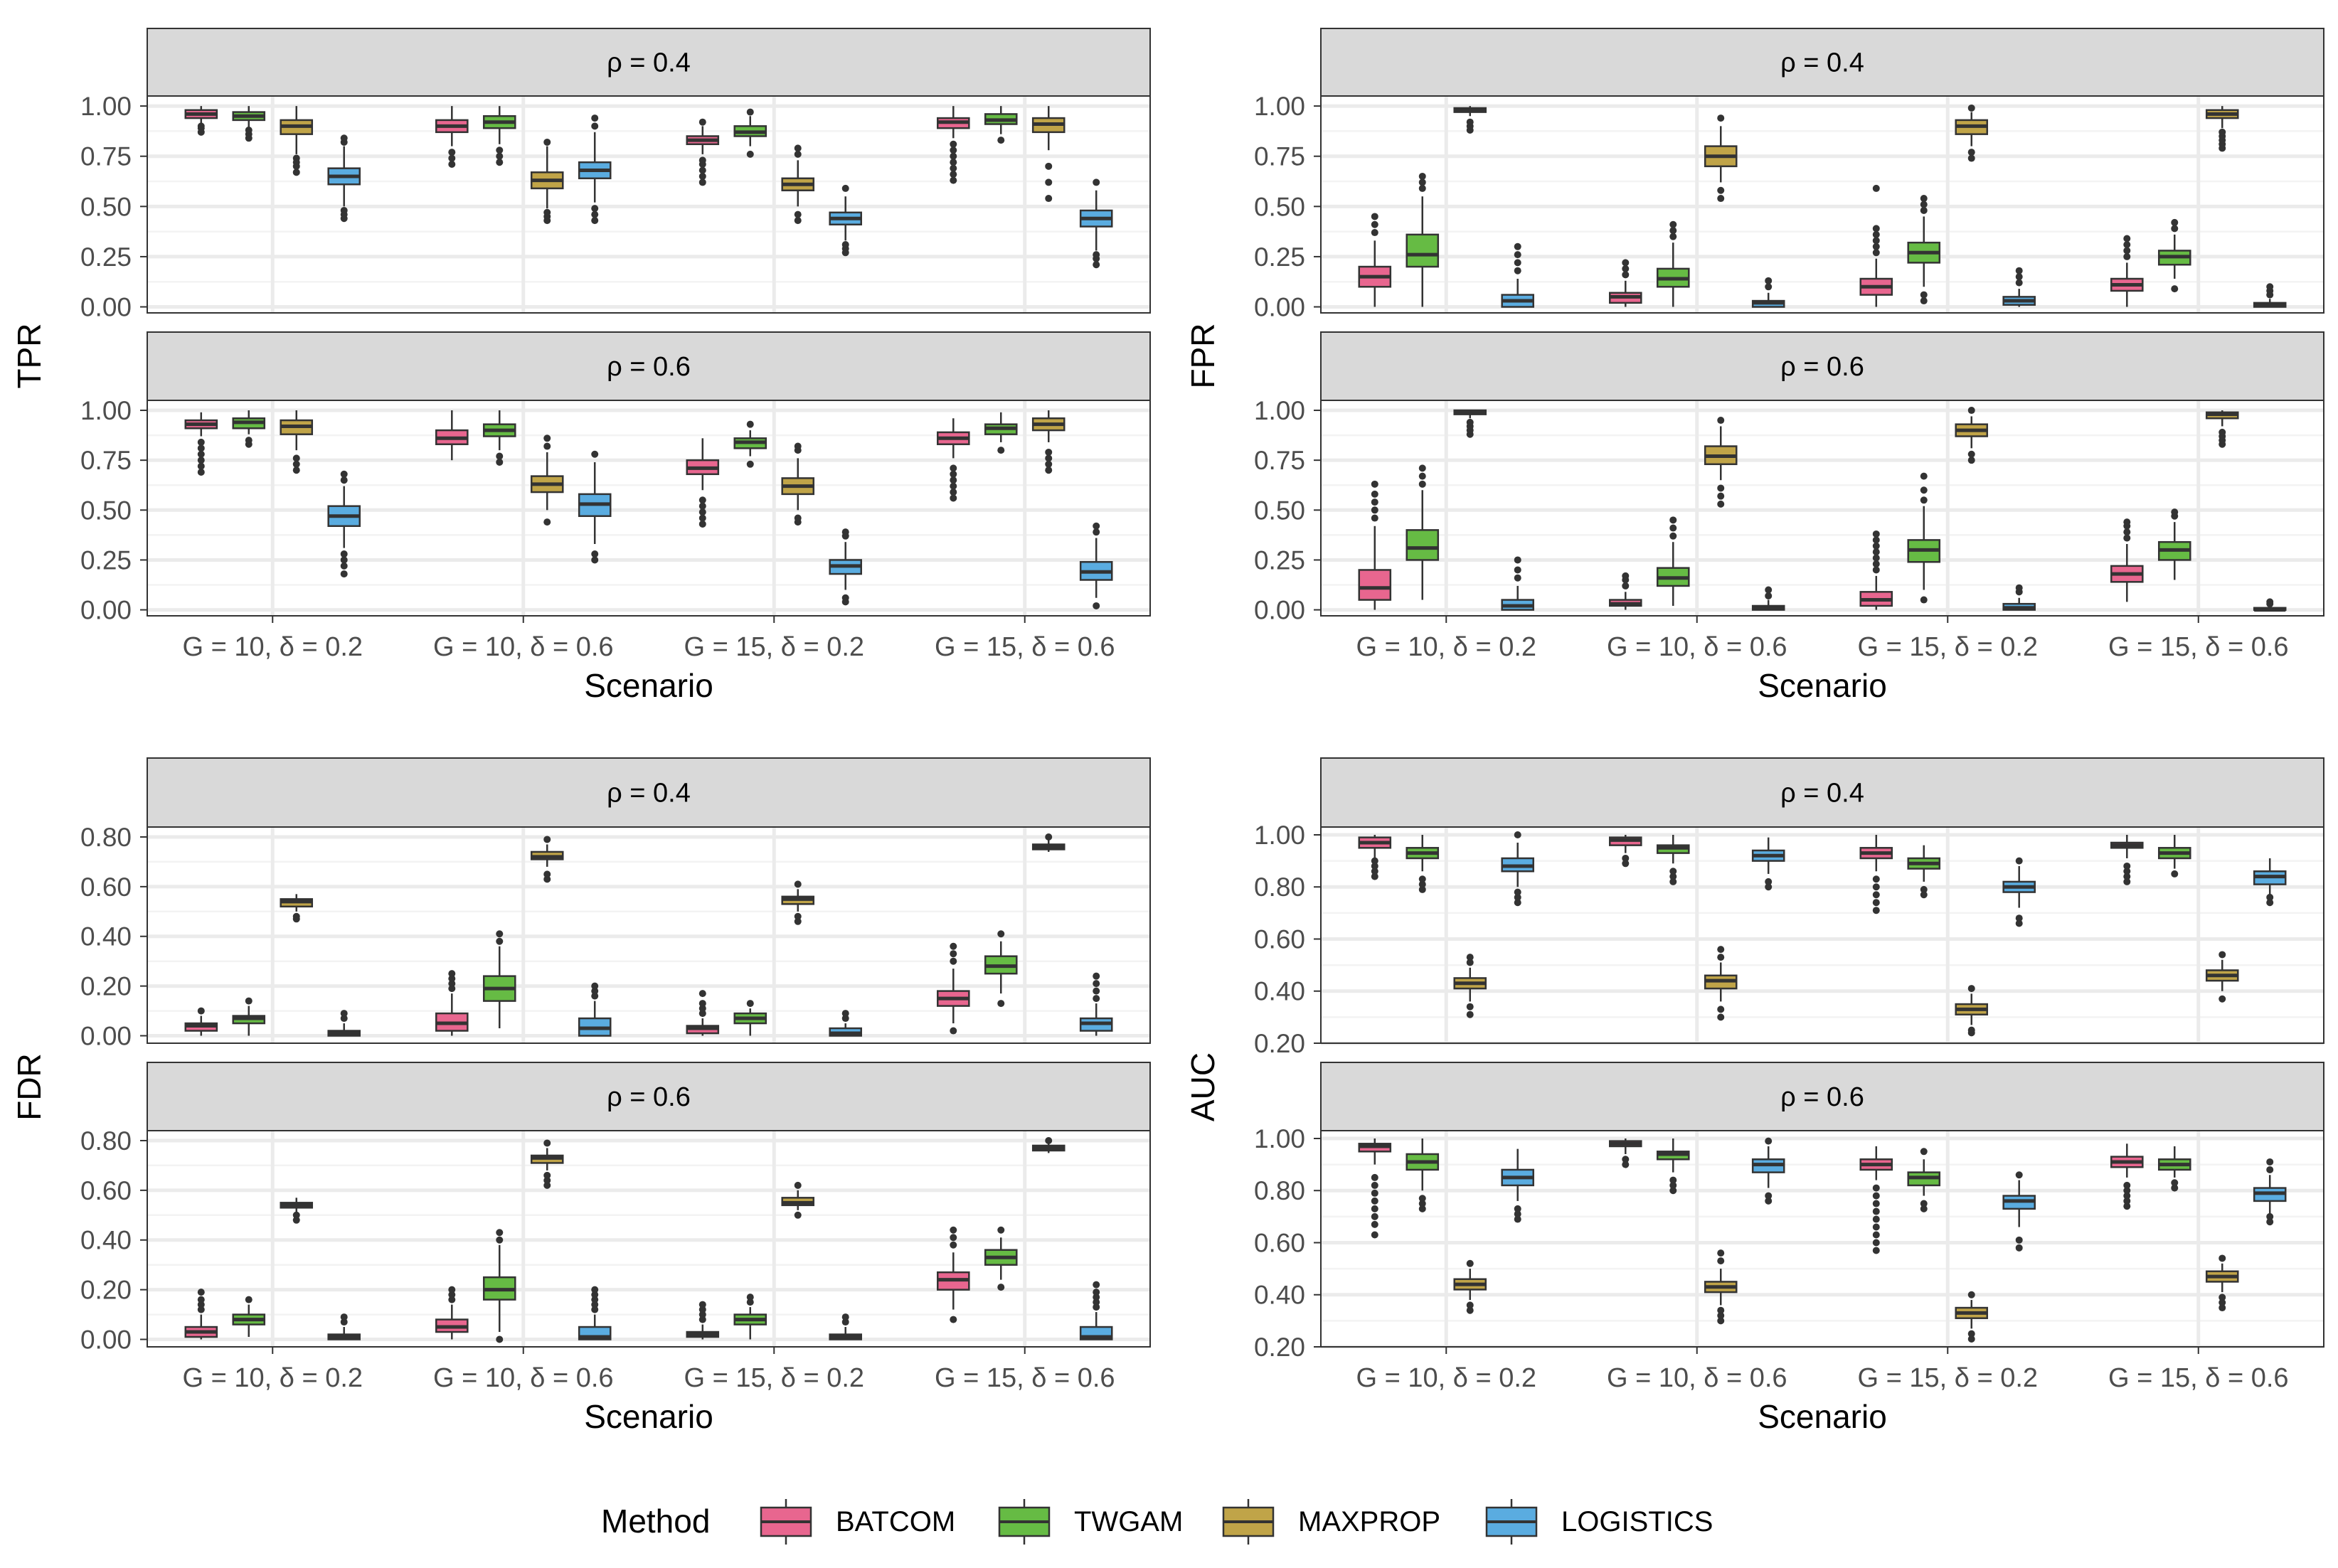 The height and width of the screenshot is (1568, 2338). I want to click on y-axis-title: TPR, so click(29, 356).